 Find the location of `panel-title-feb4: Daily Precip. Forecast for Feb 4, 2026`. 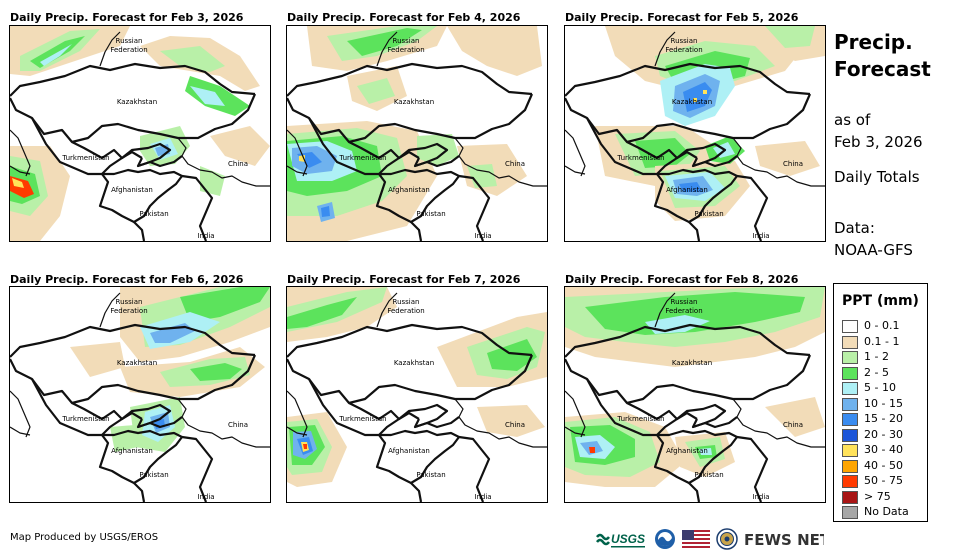

panel-title-feb4: Daily Precip. Forecast for Feb 4, 2026 is located at coordinates (404, 17).